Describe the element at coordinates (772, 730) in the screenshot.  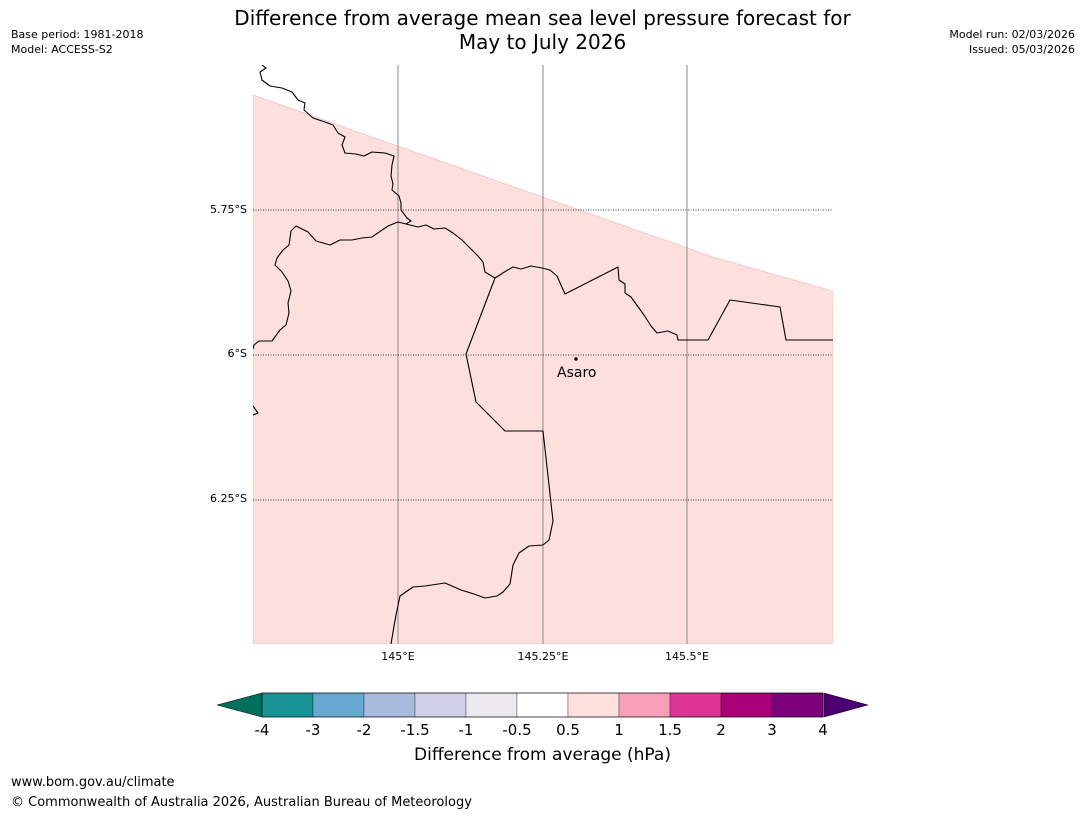
I see `colorbar-tick-label: 3` at that location.